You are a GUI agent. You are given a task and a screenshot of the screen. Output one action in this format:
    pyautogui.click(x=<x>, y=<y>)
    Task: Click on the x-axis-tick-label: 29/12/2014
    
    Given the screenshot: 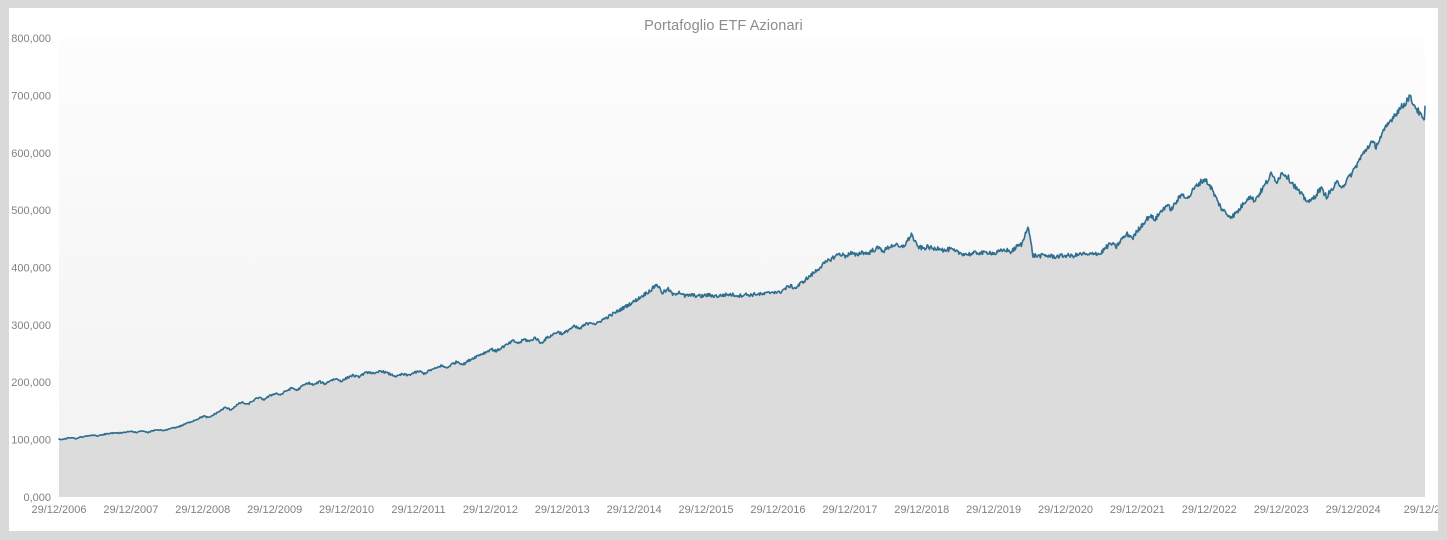 What is the action you would take?
    pyautogui.click(x=634, y=510)
    